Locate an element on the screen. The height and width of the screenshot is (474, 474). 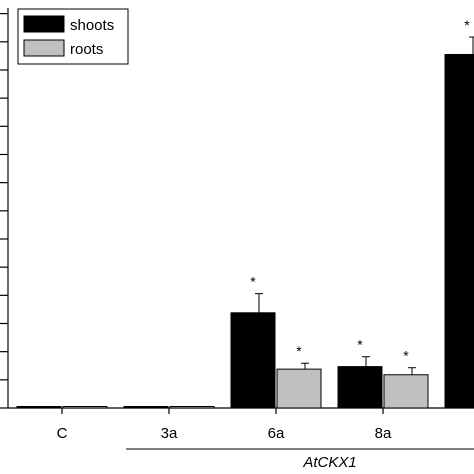
x-tick-label: C is located at coordinates (62, 433).